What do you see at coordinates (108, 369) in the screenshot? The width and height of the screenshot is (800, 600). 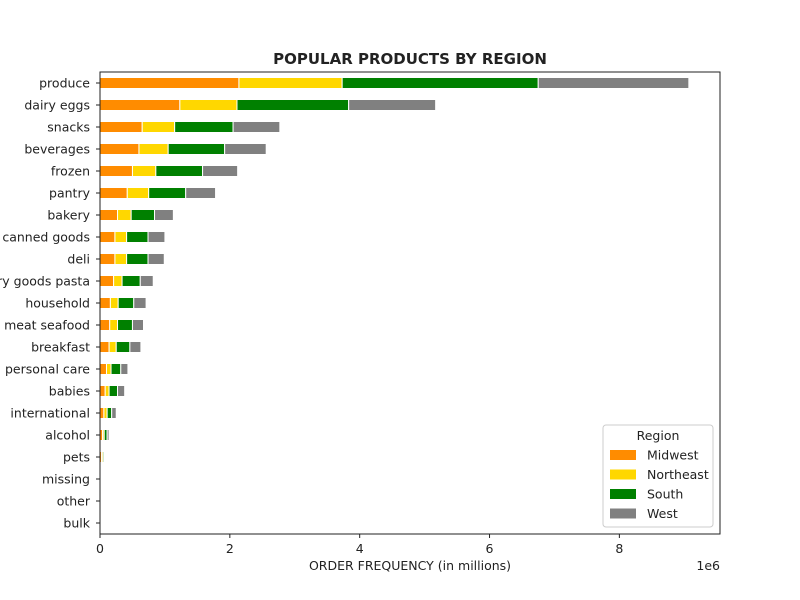 I see `bar-personal-care-northeast` at bounding box center [108, 369].